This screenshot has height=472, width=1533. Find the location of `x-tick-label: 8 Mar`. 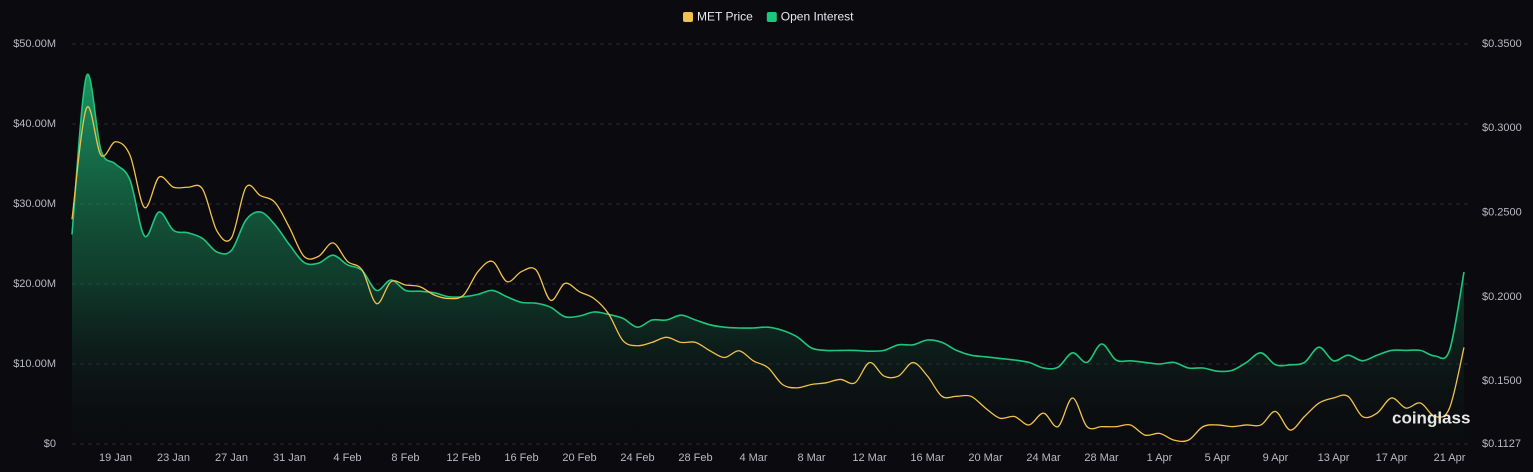

x-tick-label: 8 Mar is located at coordinates (811, 458).